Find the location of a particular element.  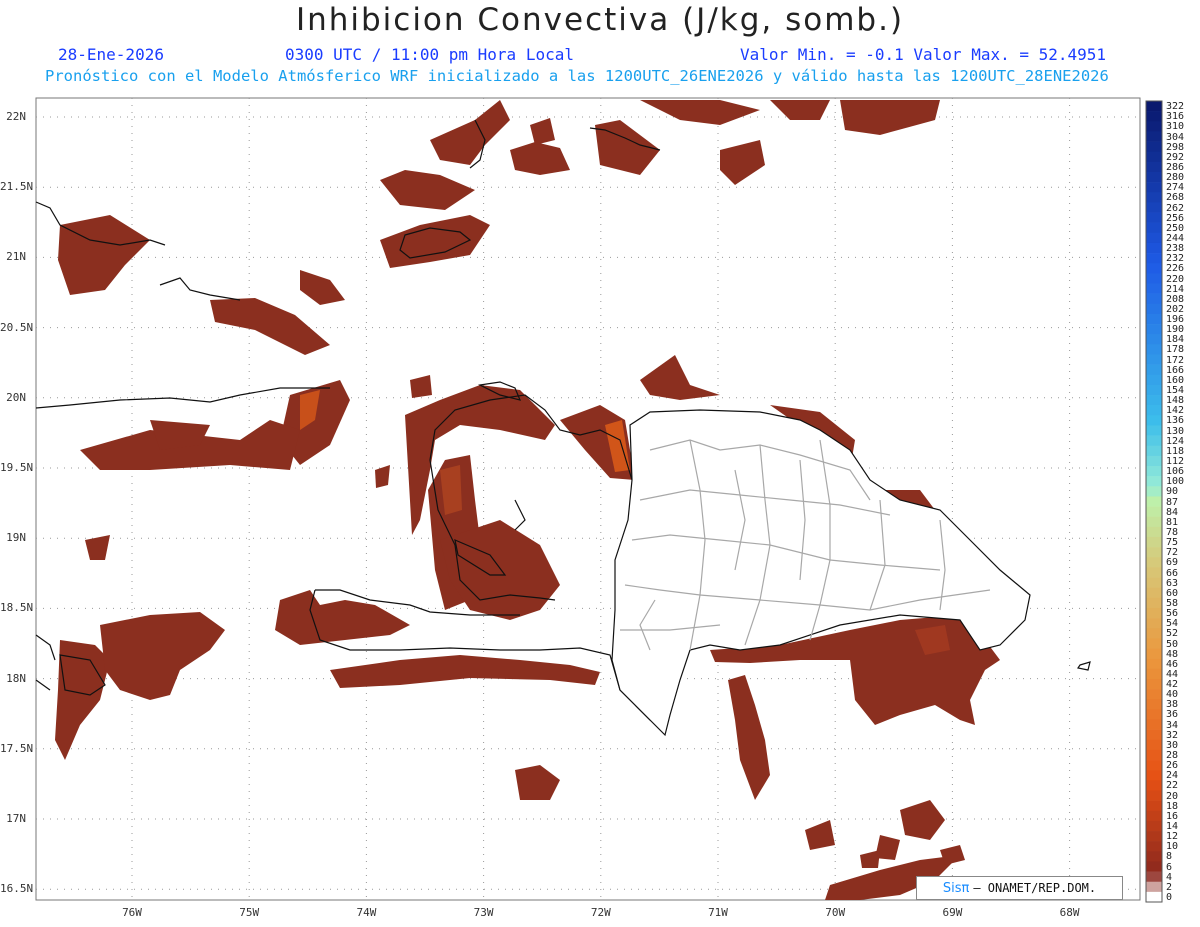

credit-text: – ONAMET/REP.DOM. is located at coordinates (1035, 888).